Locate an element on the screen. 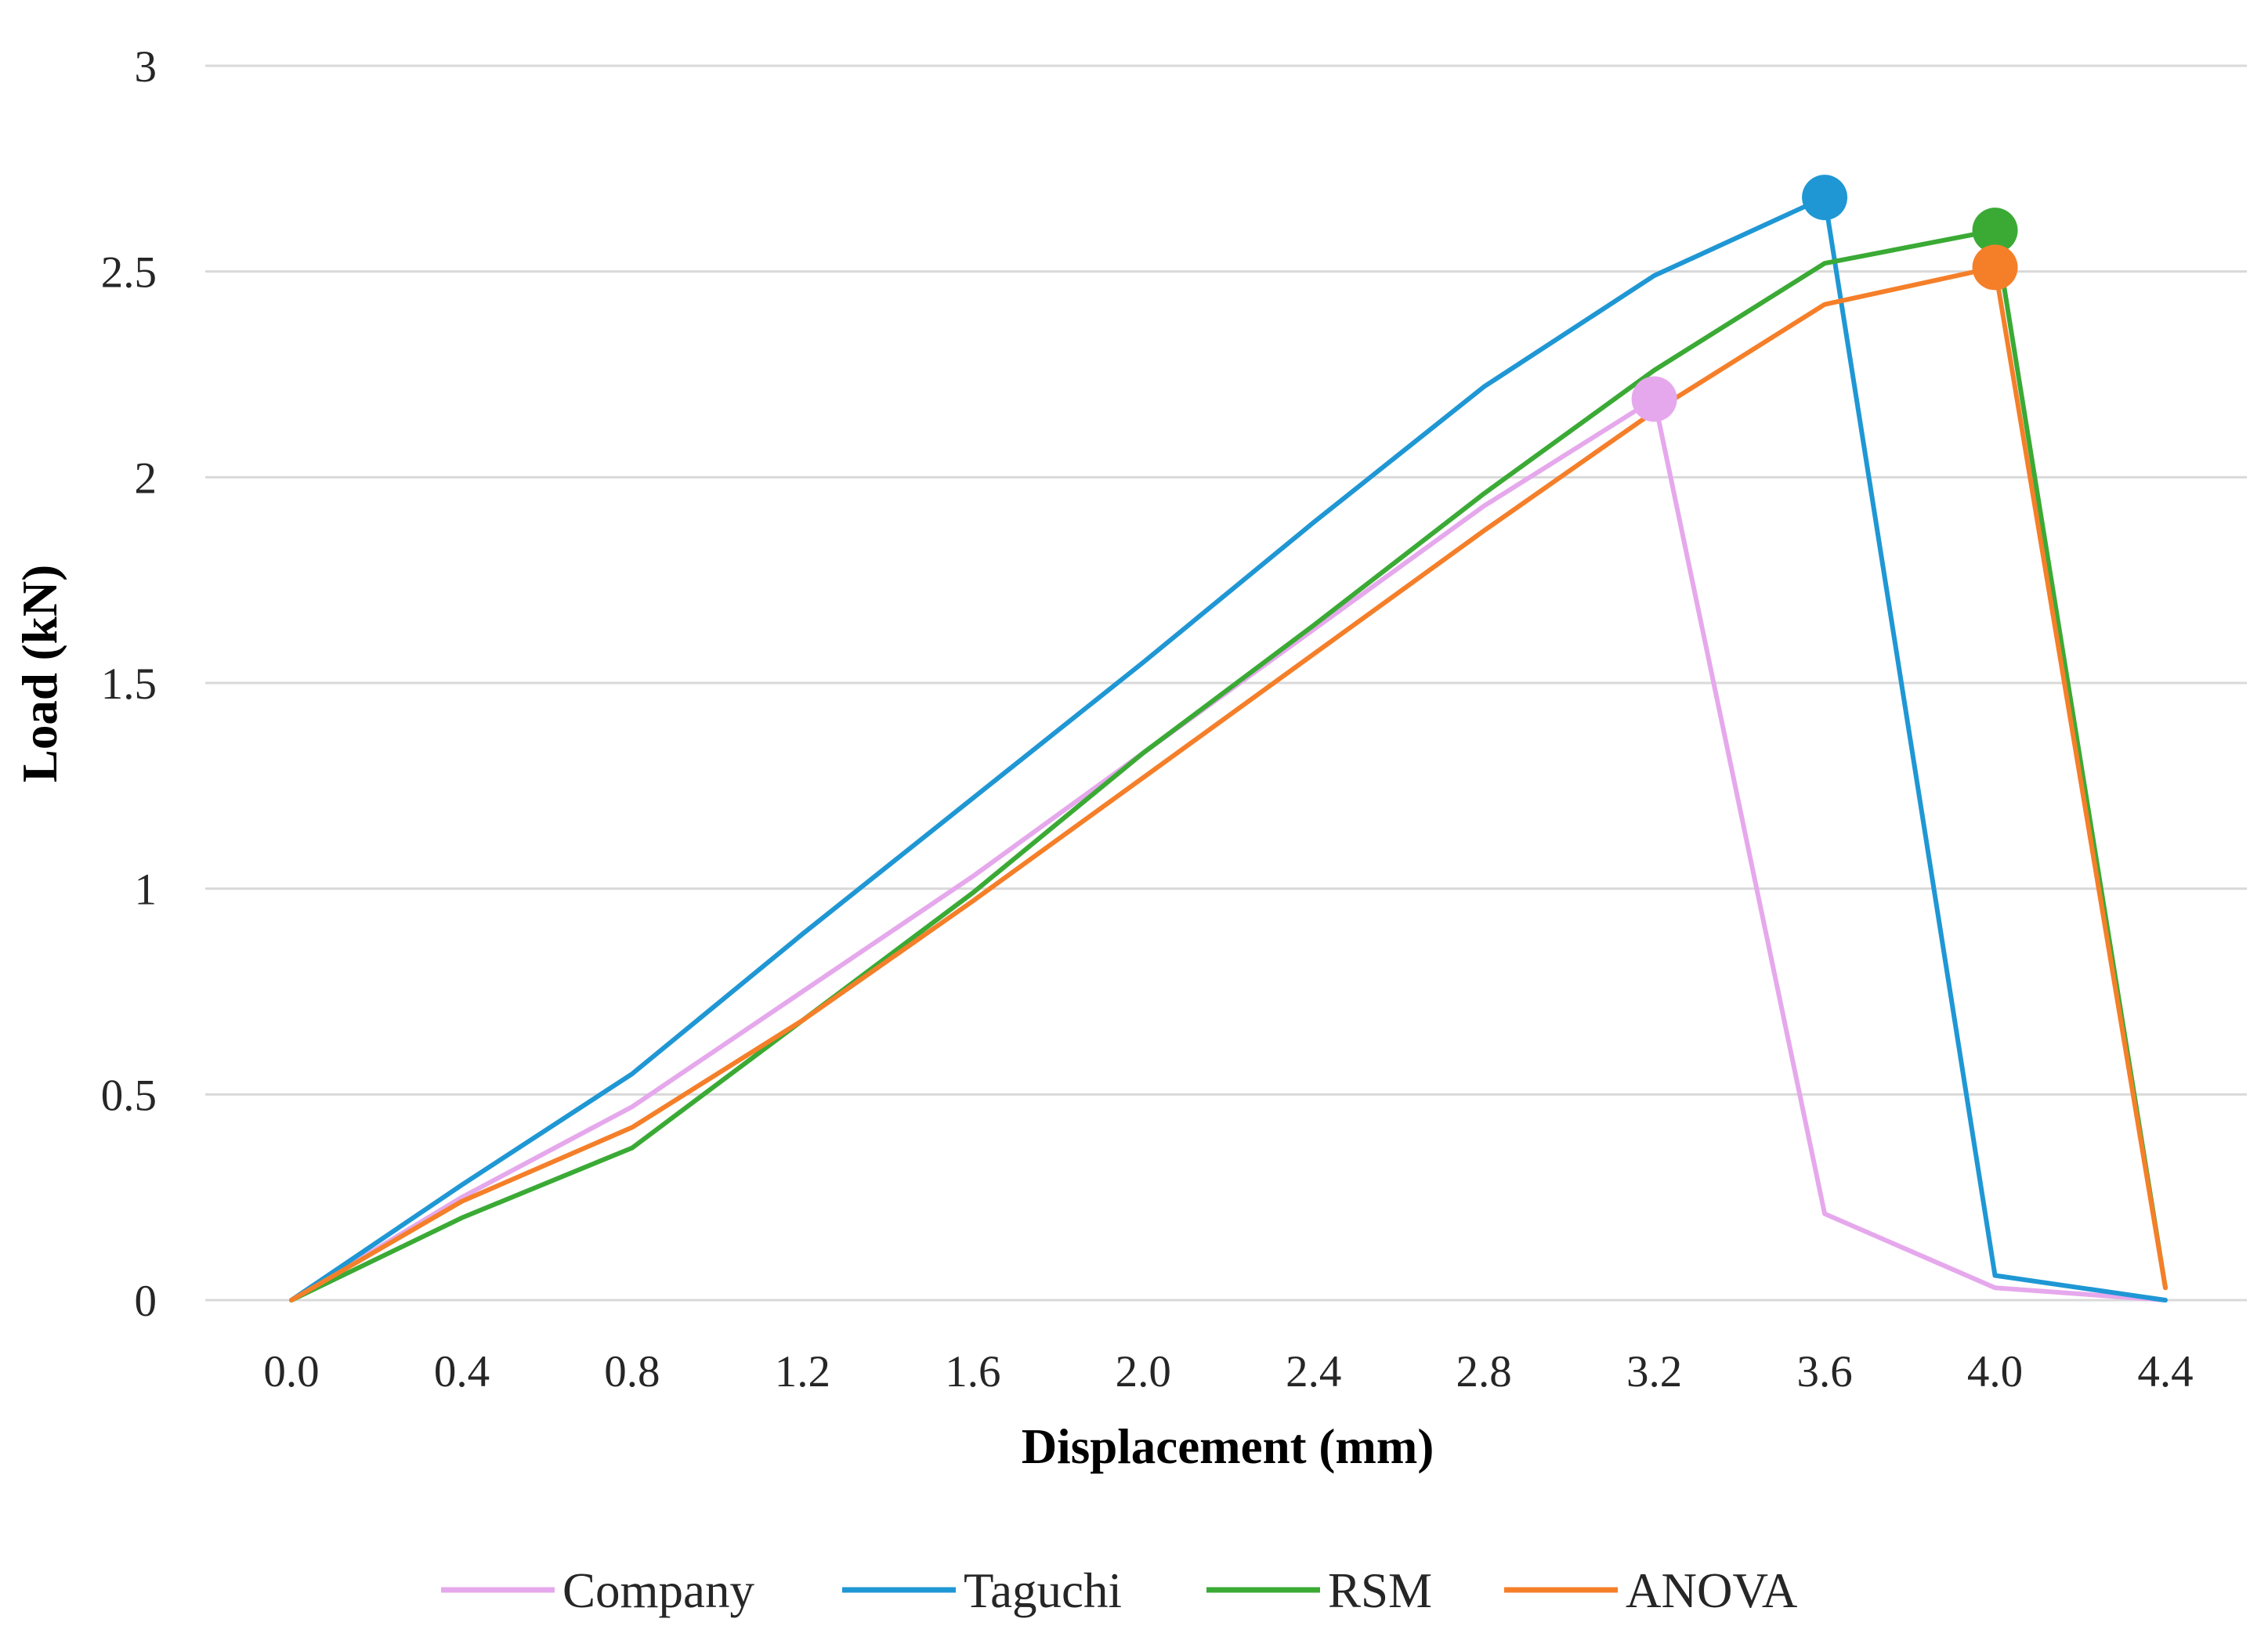  peak-markers is located at coordinates (1825, 298).